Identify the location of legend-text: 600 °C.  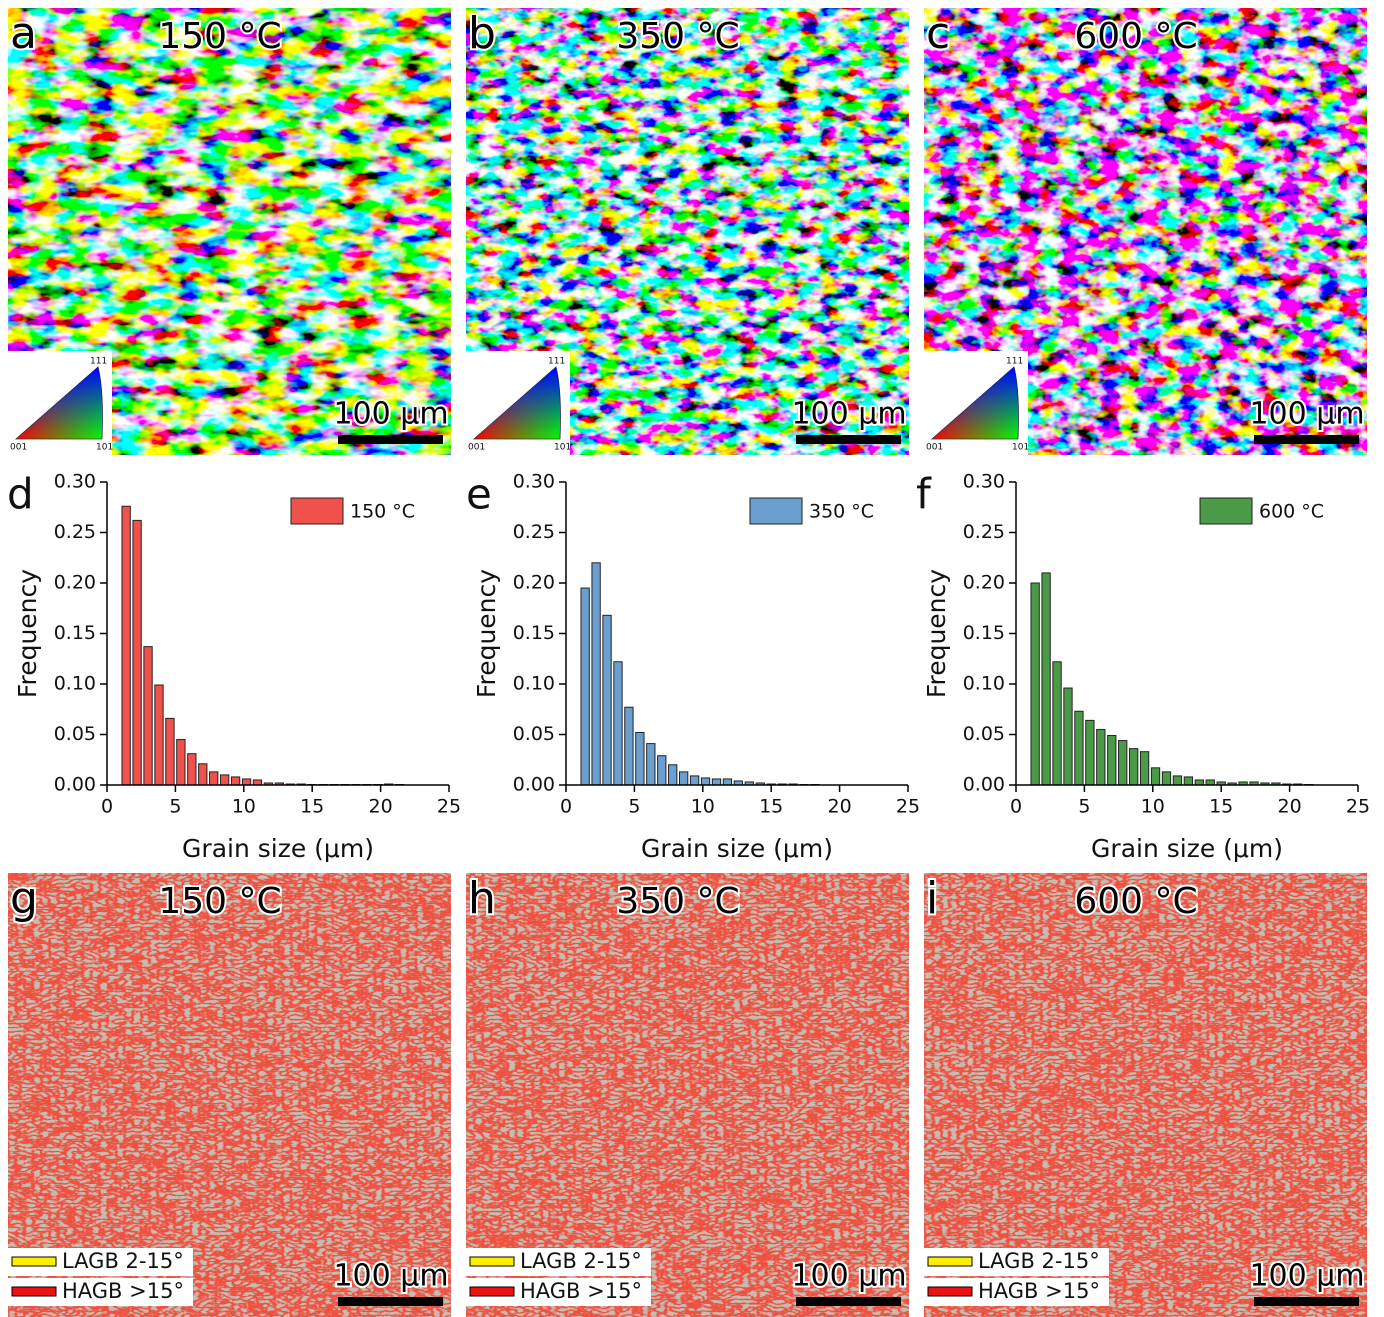
(1291, 512).